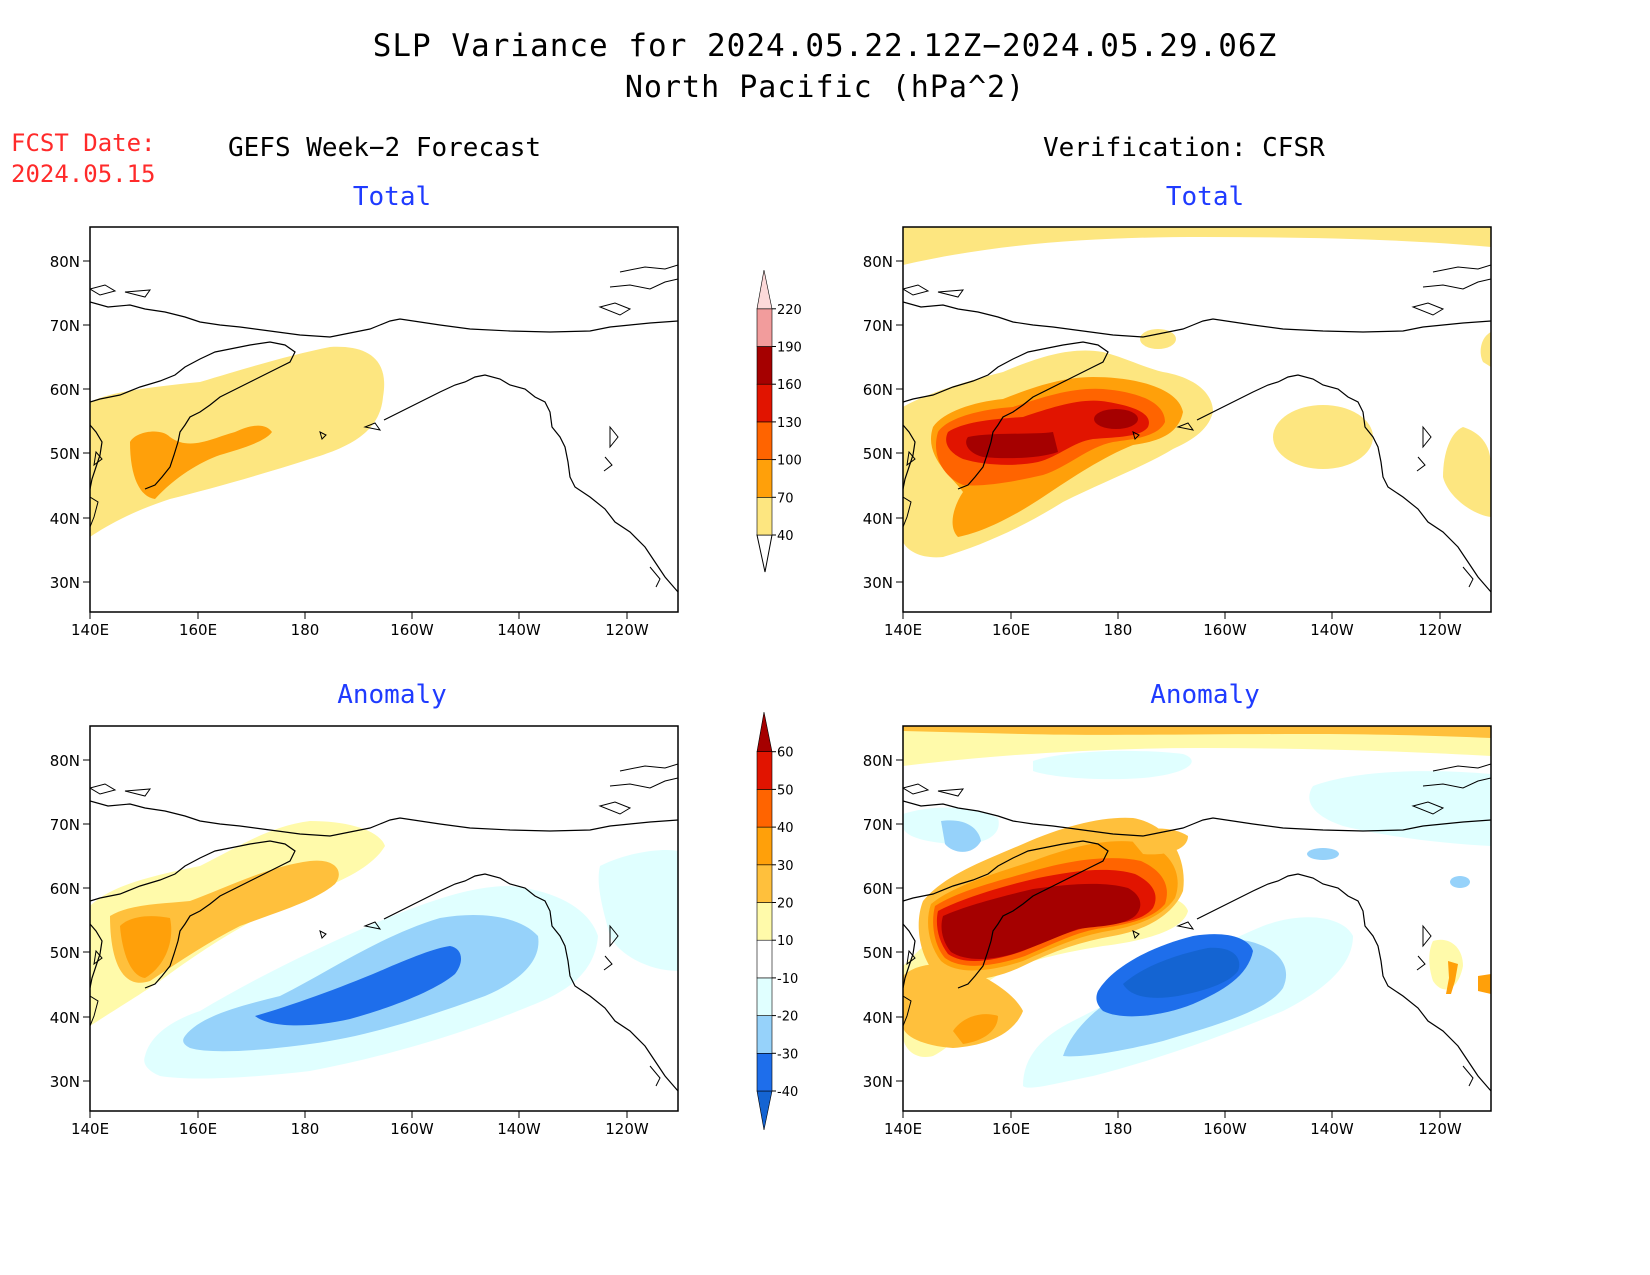  Describe the element at coordinates (1197, 419) in the screenshot. I see `map-cfsr-total` at that location.